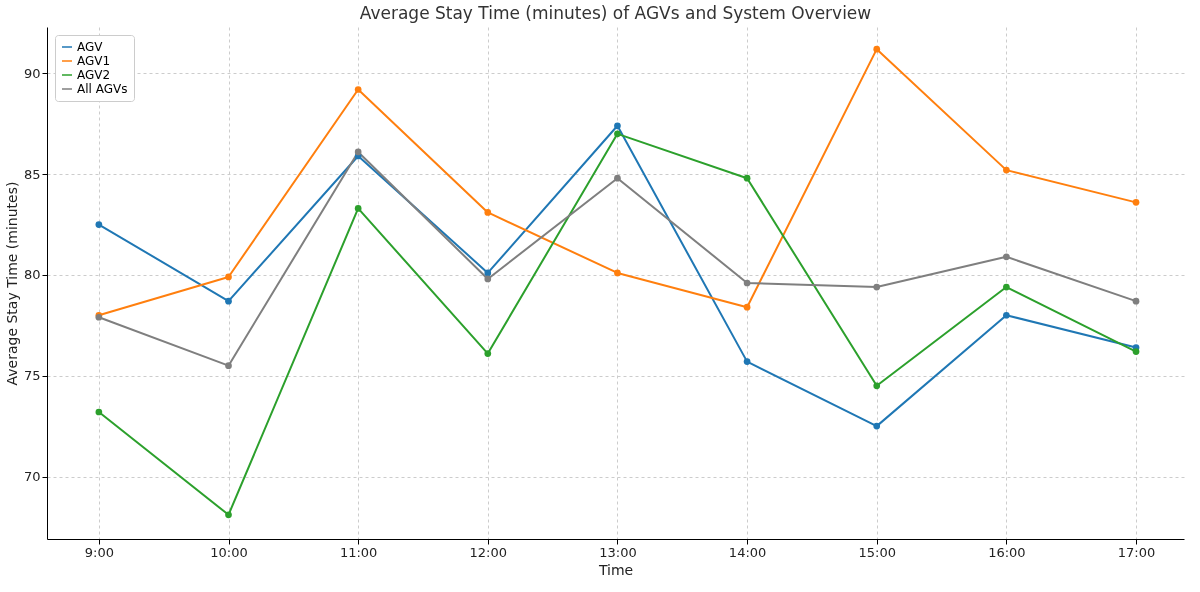  What do you see at coordinates (94, 61) in the screenshot?
I see `legend-label: AGV1` at bounding box center [94, 61].